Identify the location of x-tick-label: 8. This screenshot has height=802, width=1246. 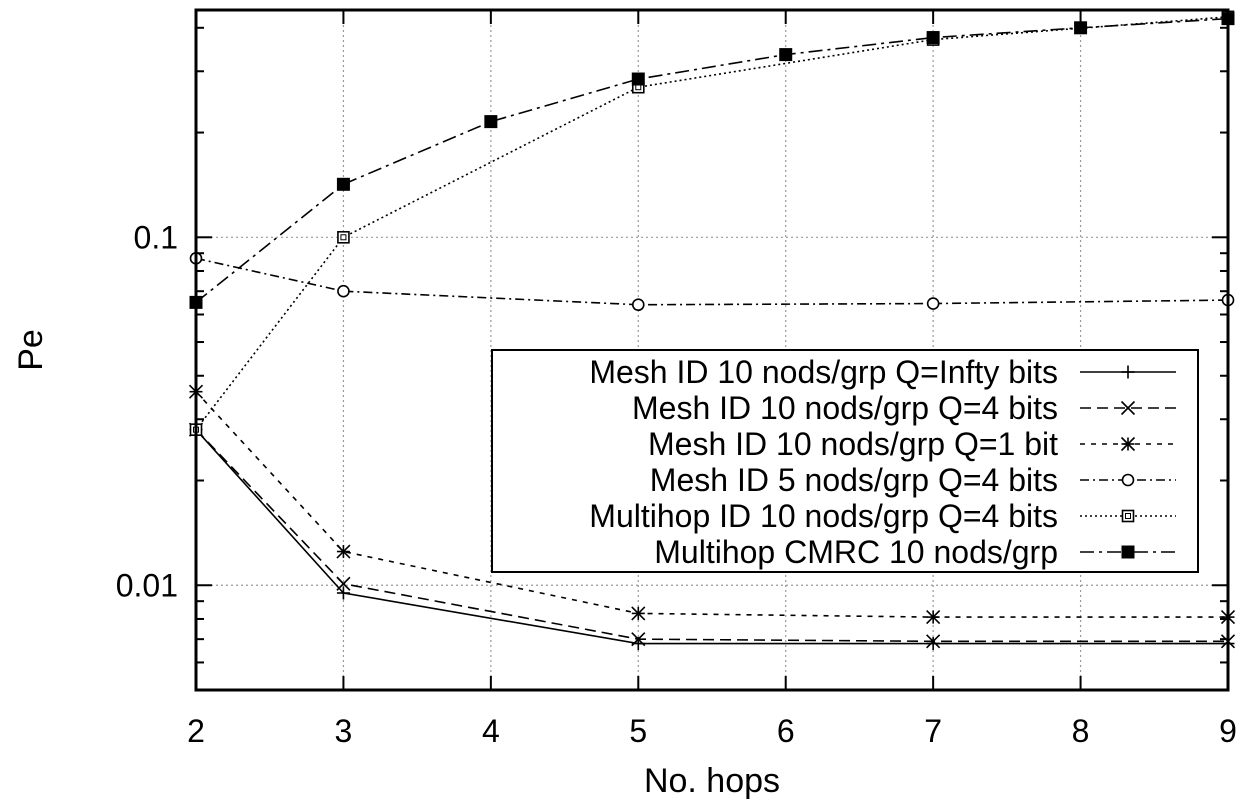
(1081, 731).